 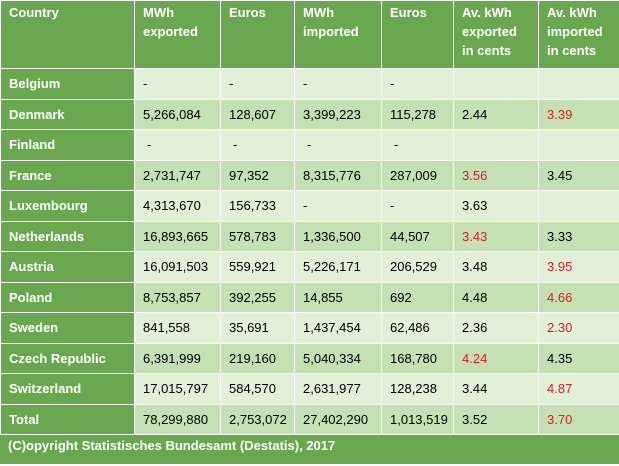 What do you see at coordinates (67, 358) in the screenshot?
I see `country-cell: Czech Republic` at bounding box center [67, 358].